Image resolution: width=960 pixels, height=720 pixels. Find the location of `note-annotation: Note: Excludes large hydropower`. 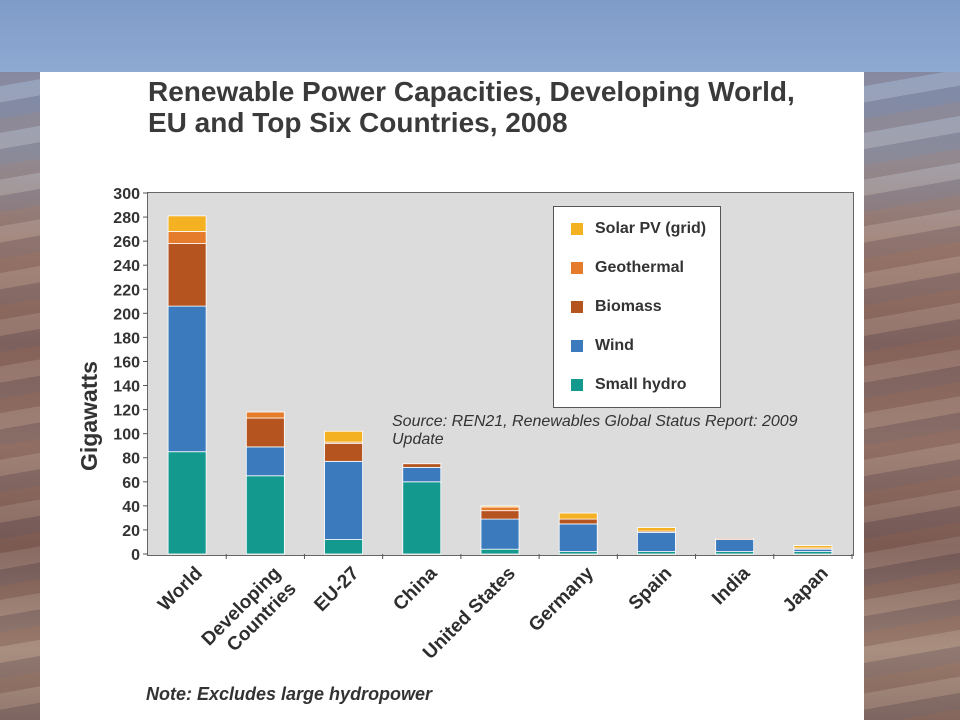

note-annotation: Note: Excludes large hydropower is located at coordinates (289, 694).